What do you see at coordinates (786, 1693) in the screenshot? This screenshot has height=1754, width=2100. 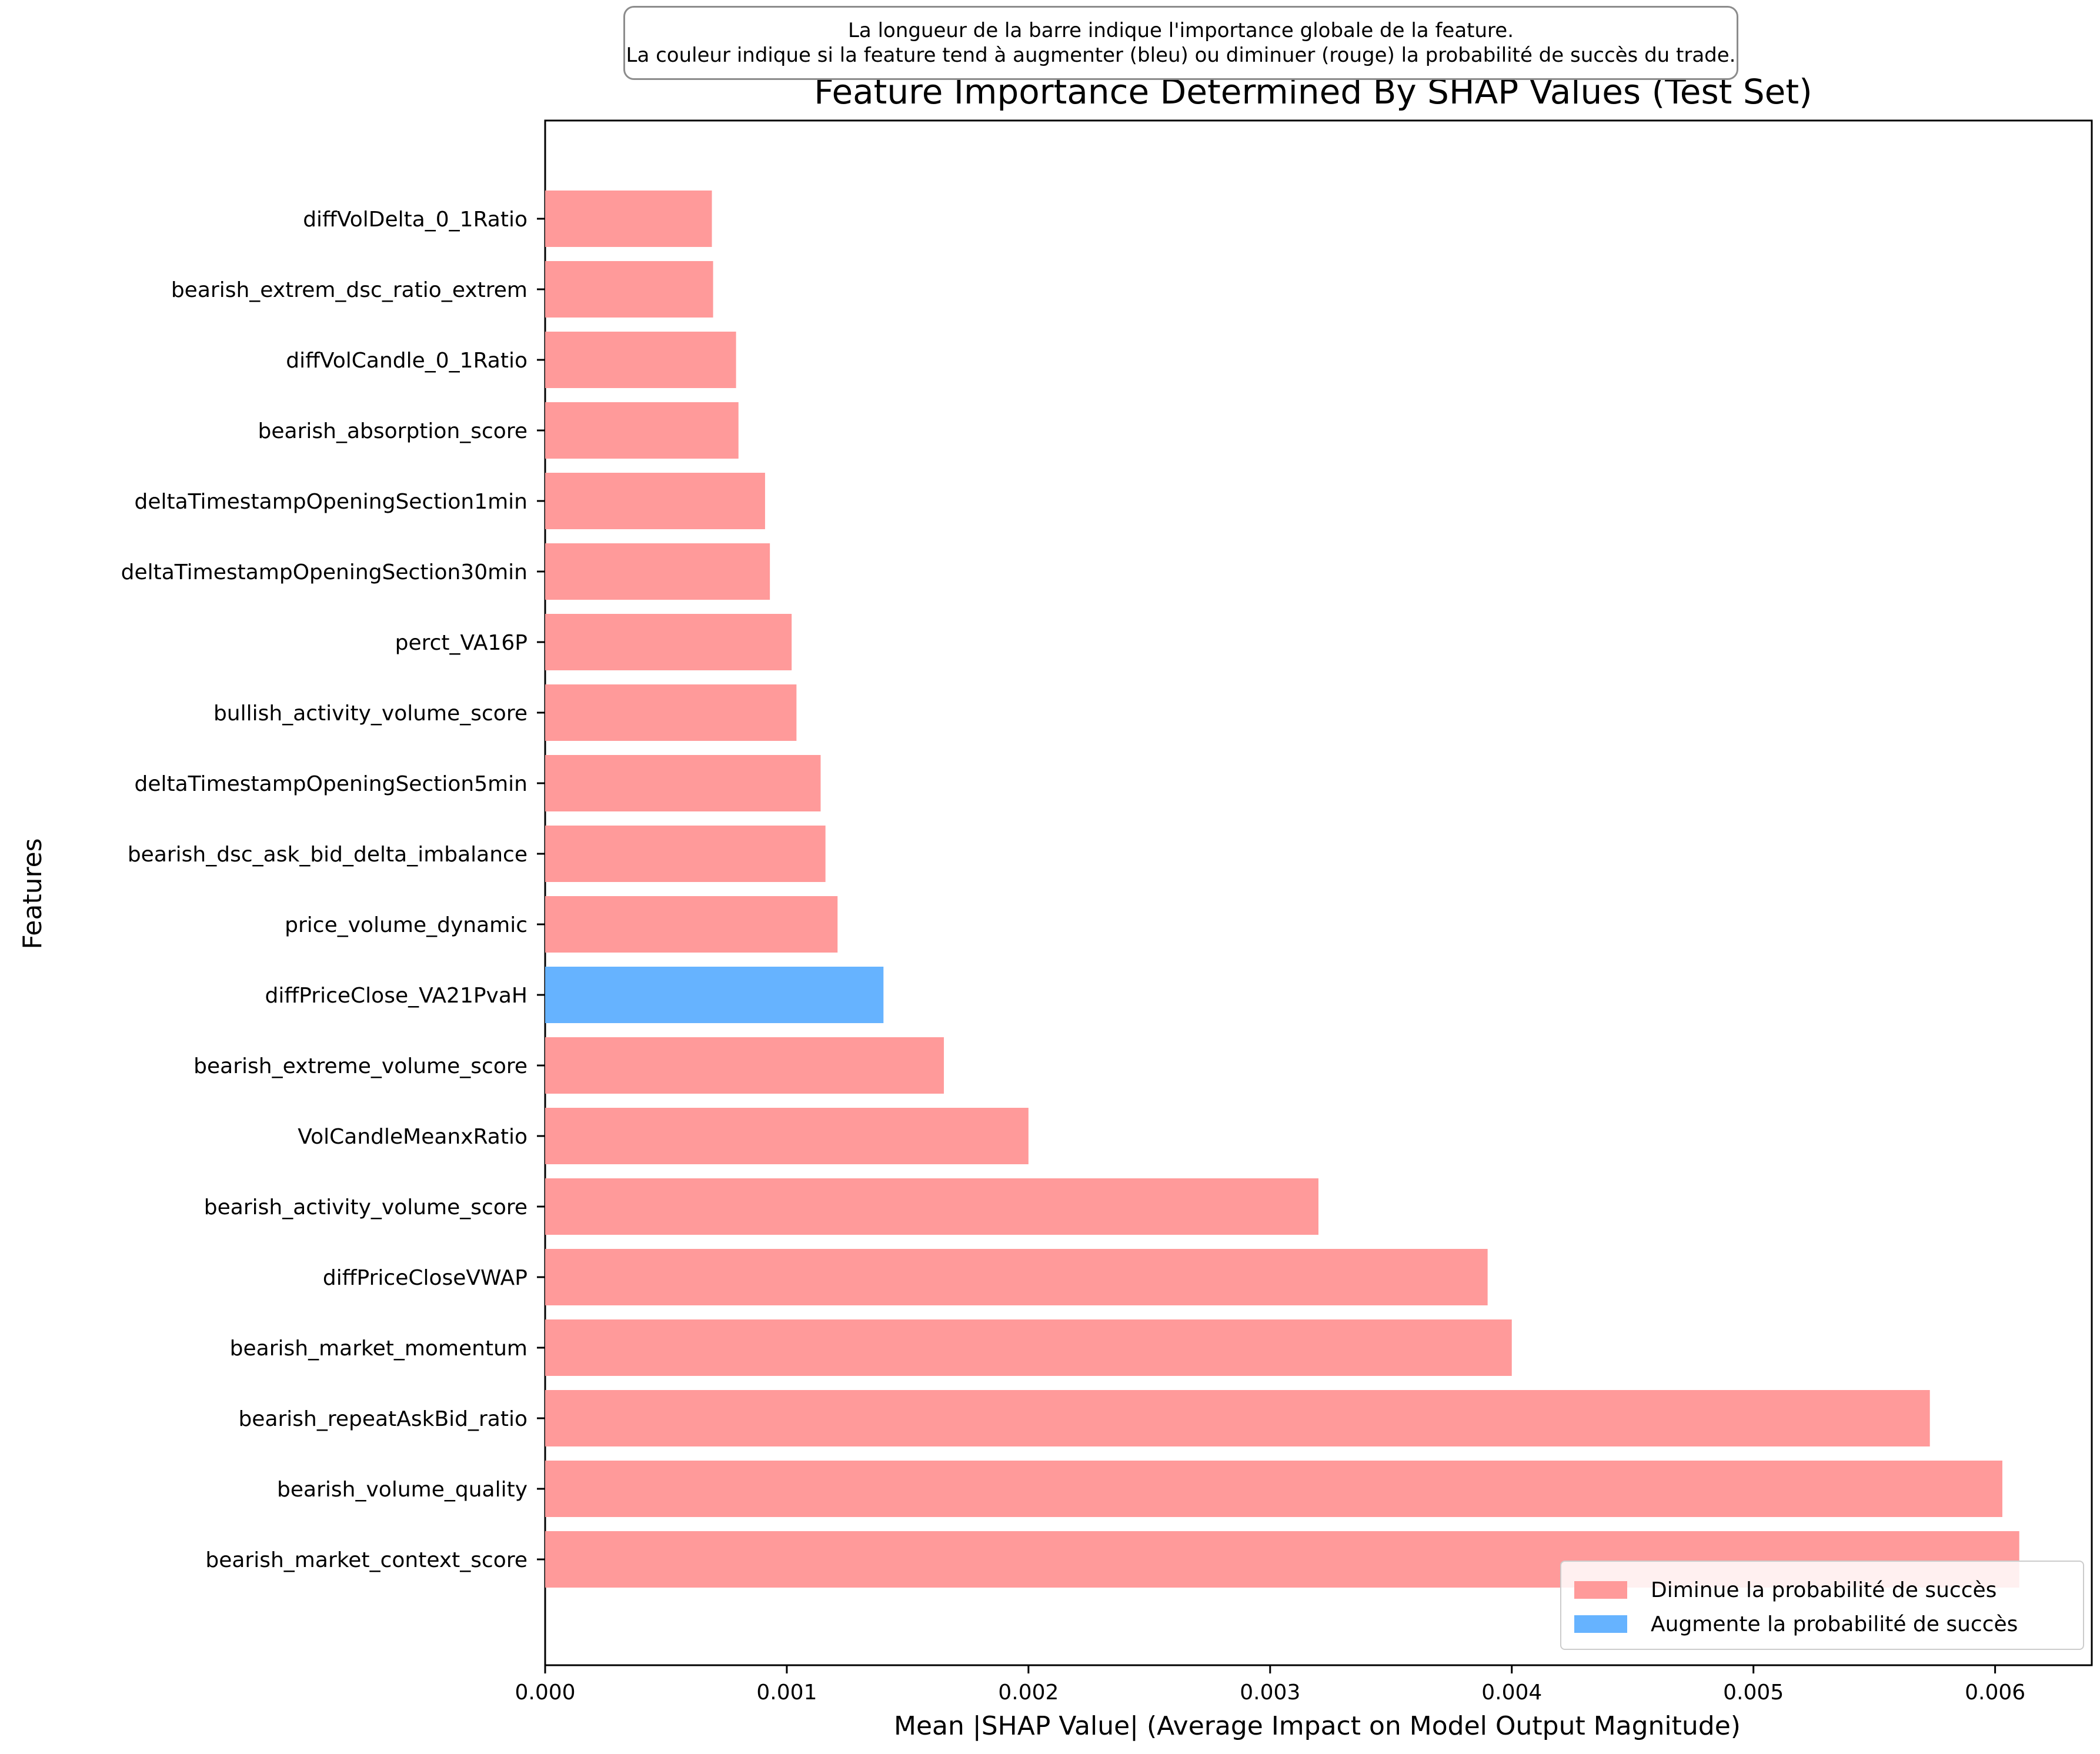 I see `x-tick-label-1: 0.001` at bounding box center [786, 1693].